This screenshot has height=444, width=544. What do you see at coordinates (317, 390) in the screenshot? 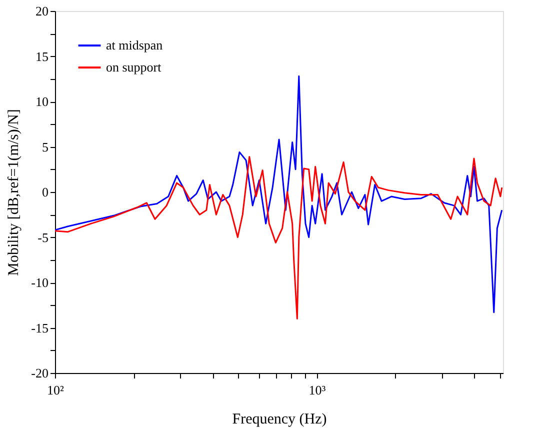
I see `x-tick-label: 10³` at bounding box center [317, 390].